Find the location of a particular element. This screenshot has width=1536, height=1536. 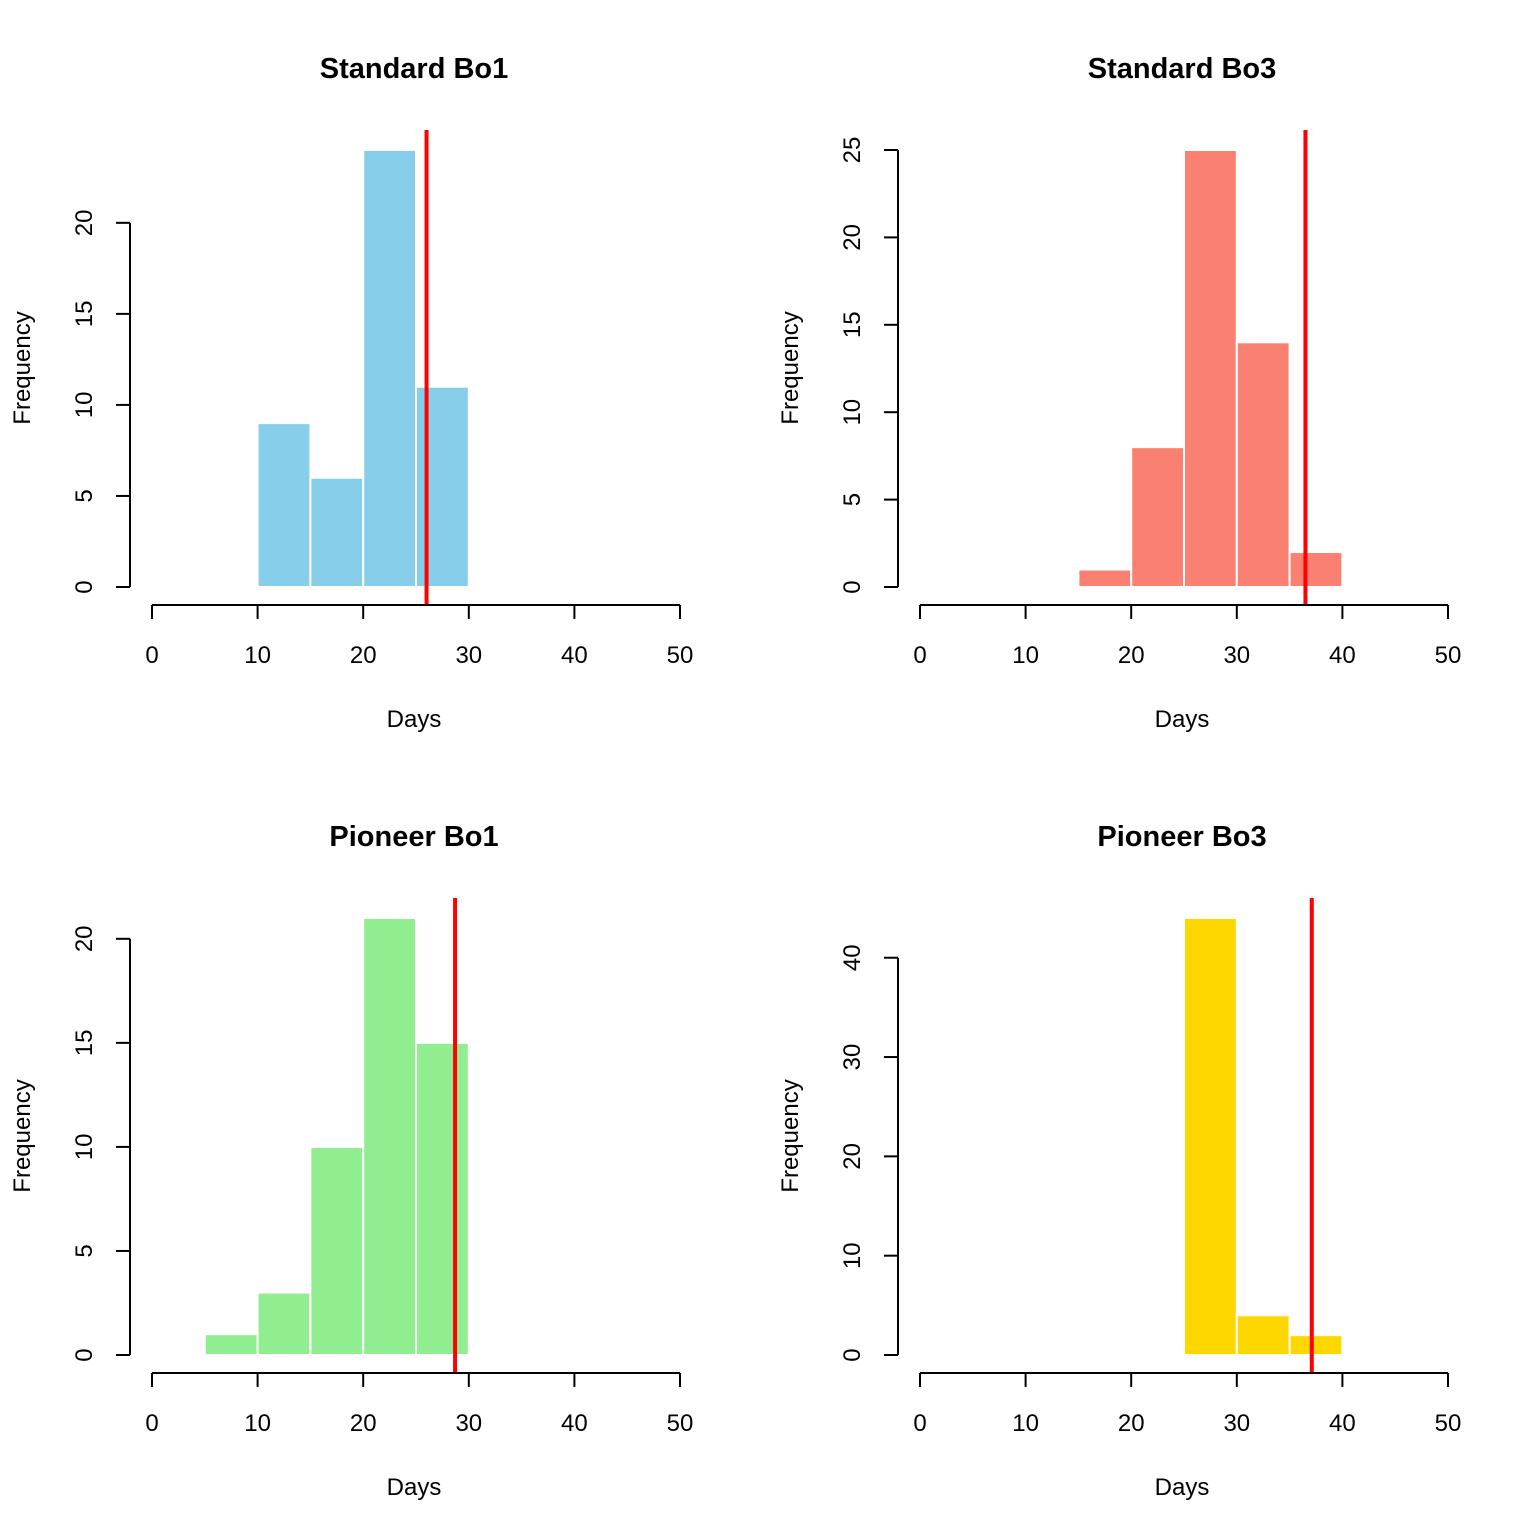

y-tick-label: 25 is located at coordinates (852, 150).